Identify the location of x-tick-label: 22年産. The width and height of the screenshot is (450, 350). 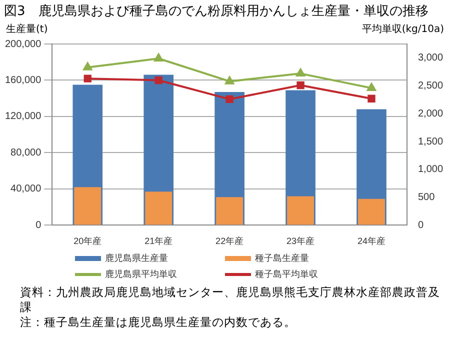
(230, 241).